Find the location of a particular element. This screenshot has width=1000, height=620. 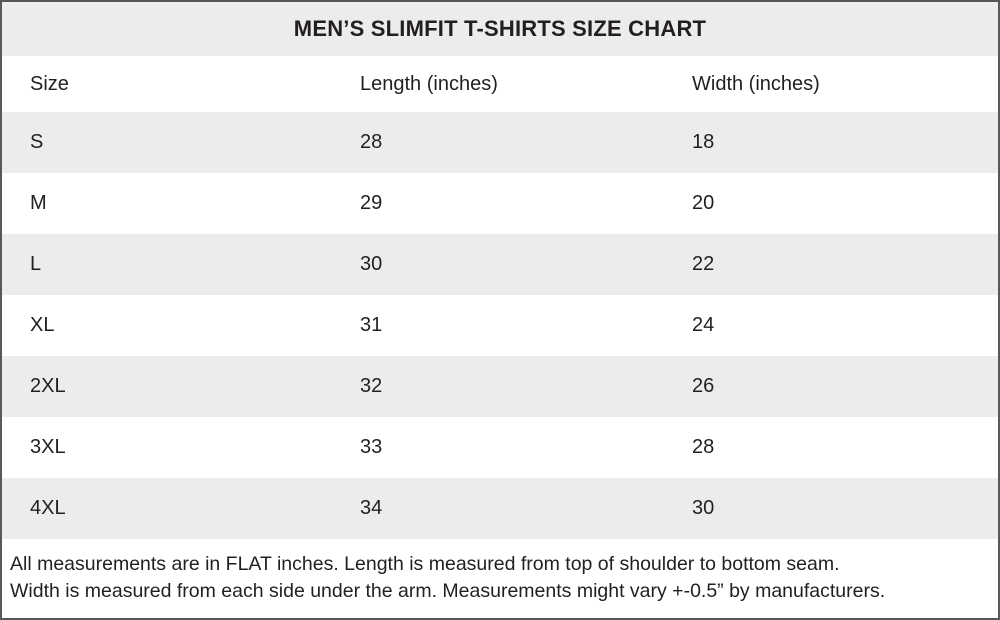

length-cell: 33 is located at coordinates (371, 447).